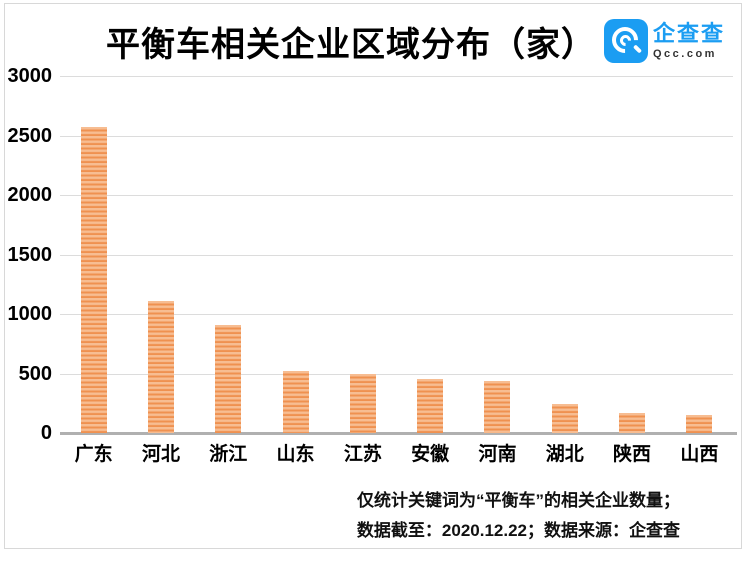  What do you see at coordinates (564, 454) in the screenshot?
I see `x-axis-category-label: 湖北` at bounding box center [564, 454].